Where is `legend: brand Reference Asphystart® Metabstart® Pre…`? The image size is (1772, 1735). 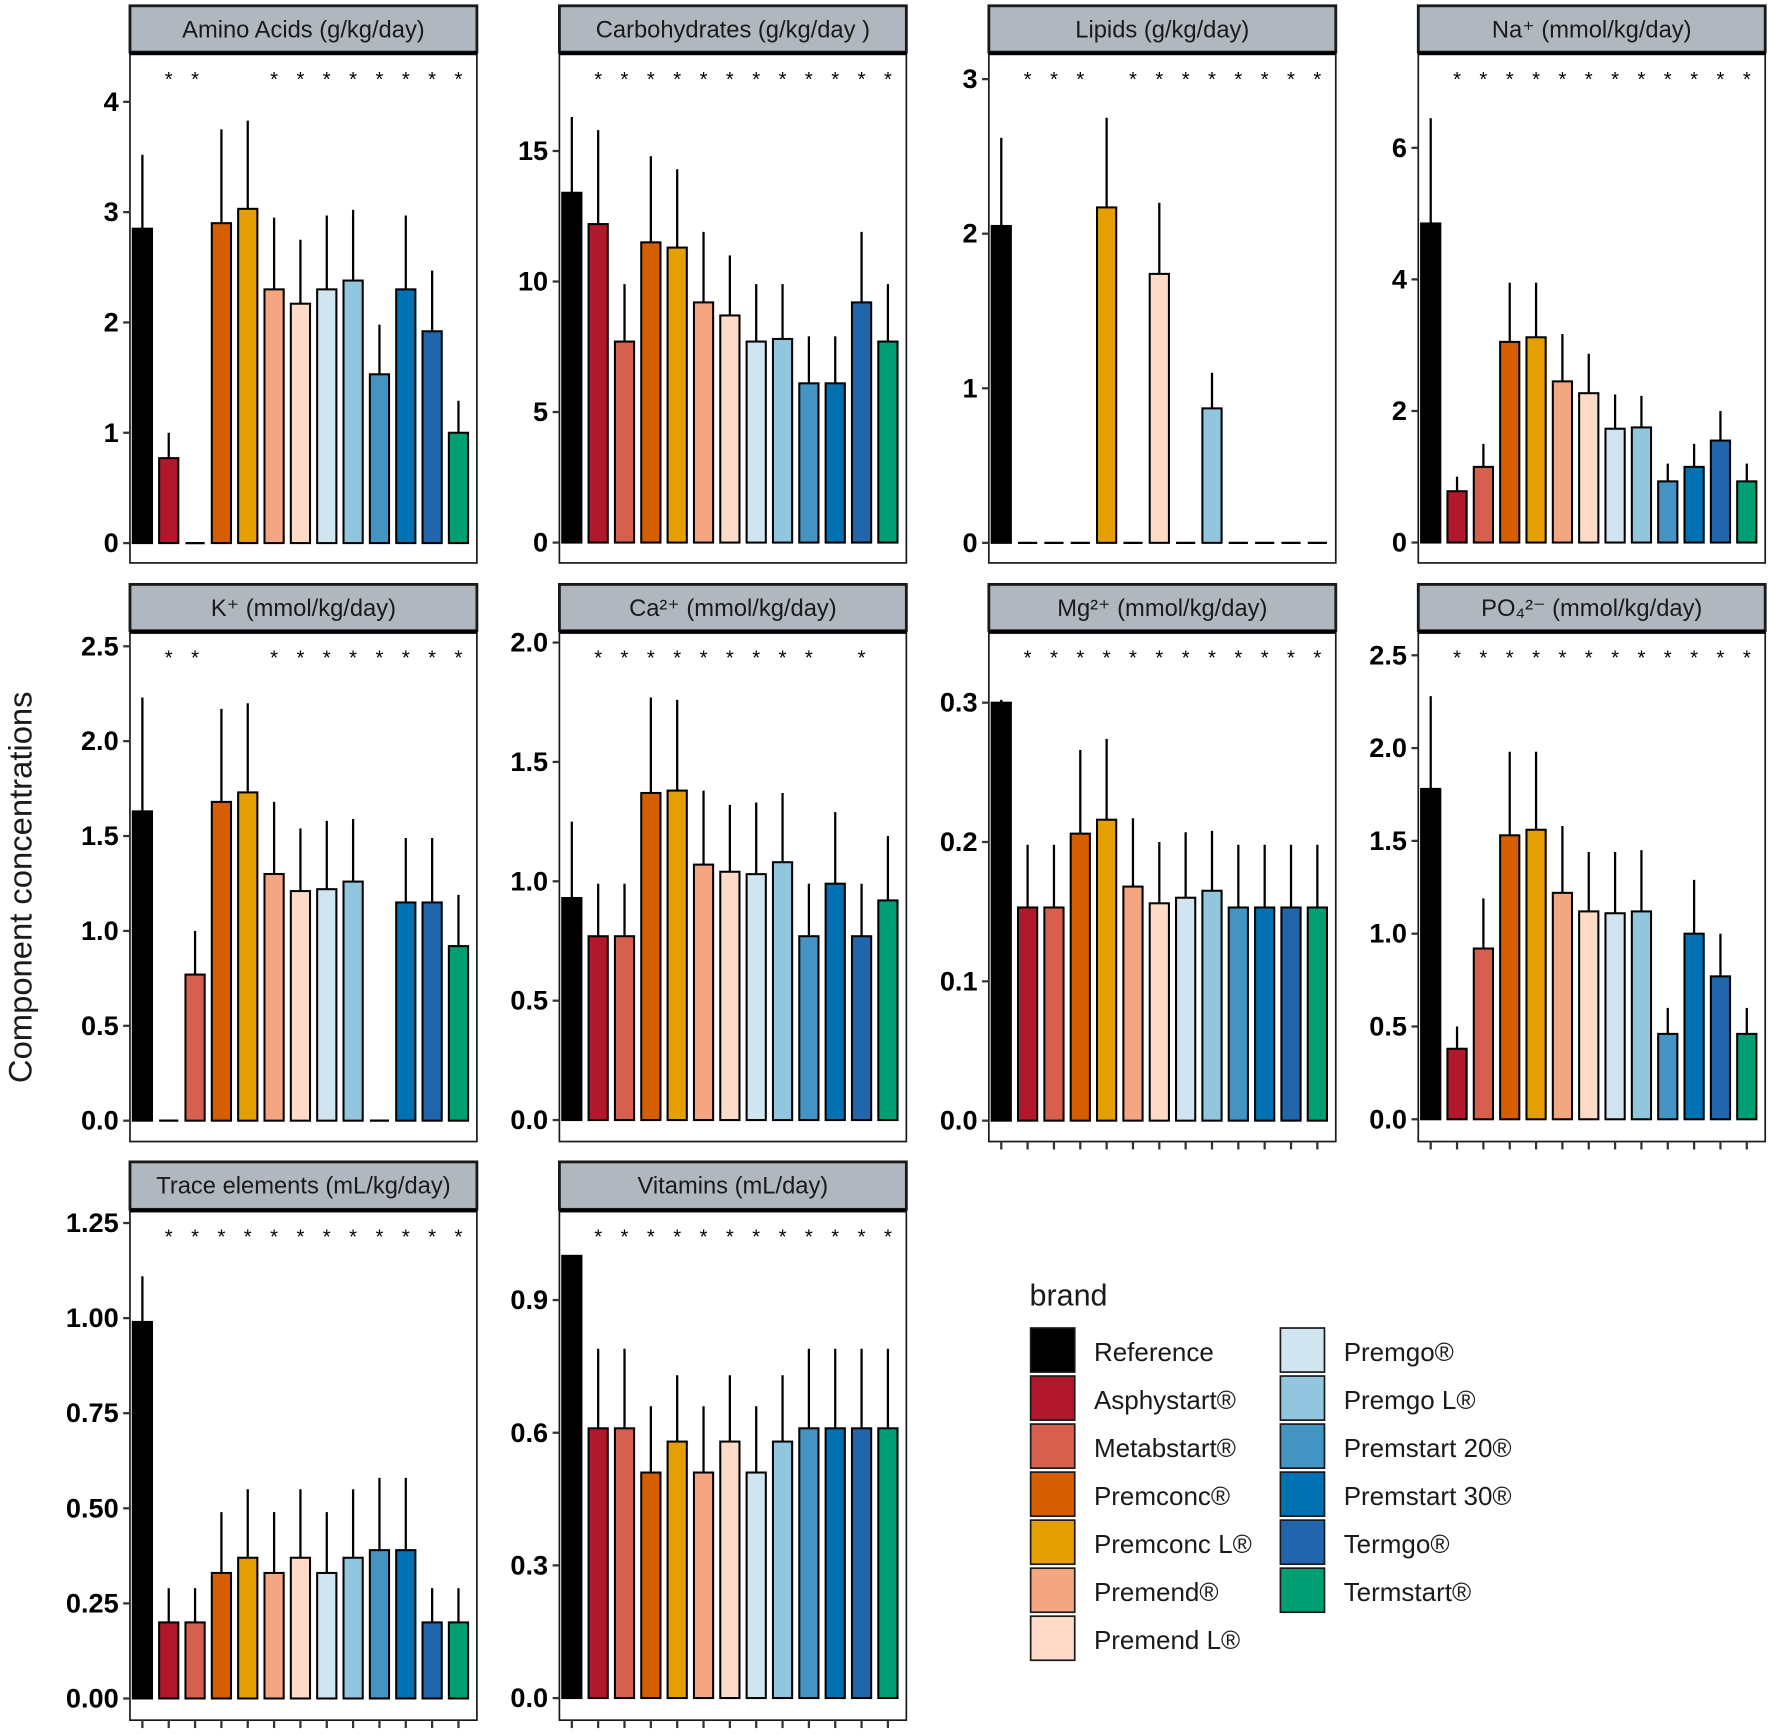 legend: brand Reference Asphystart® Metabstart® Pre… is located at coordinates (1270, 1470).